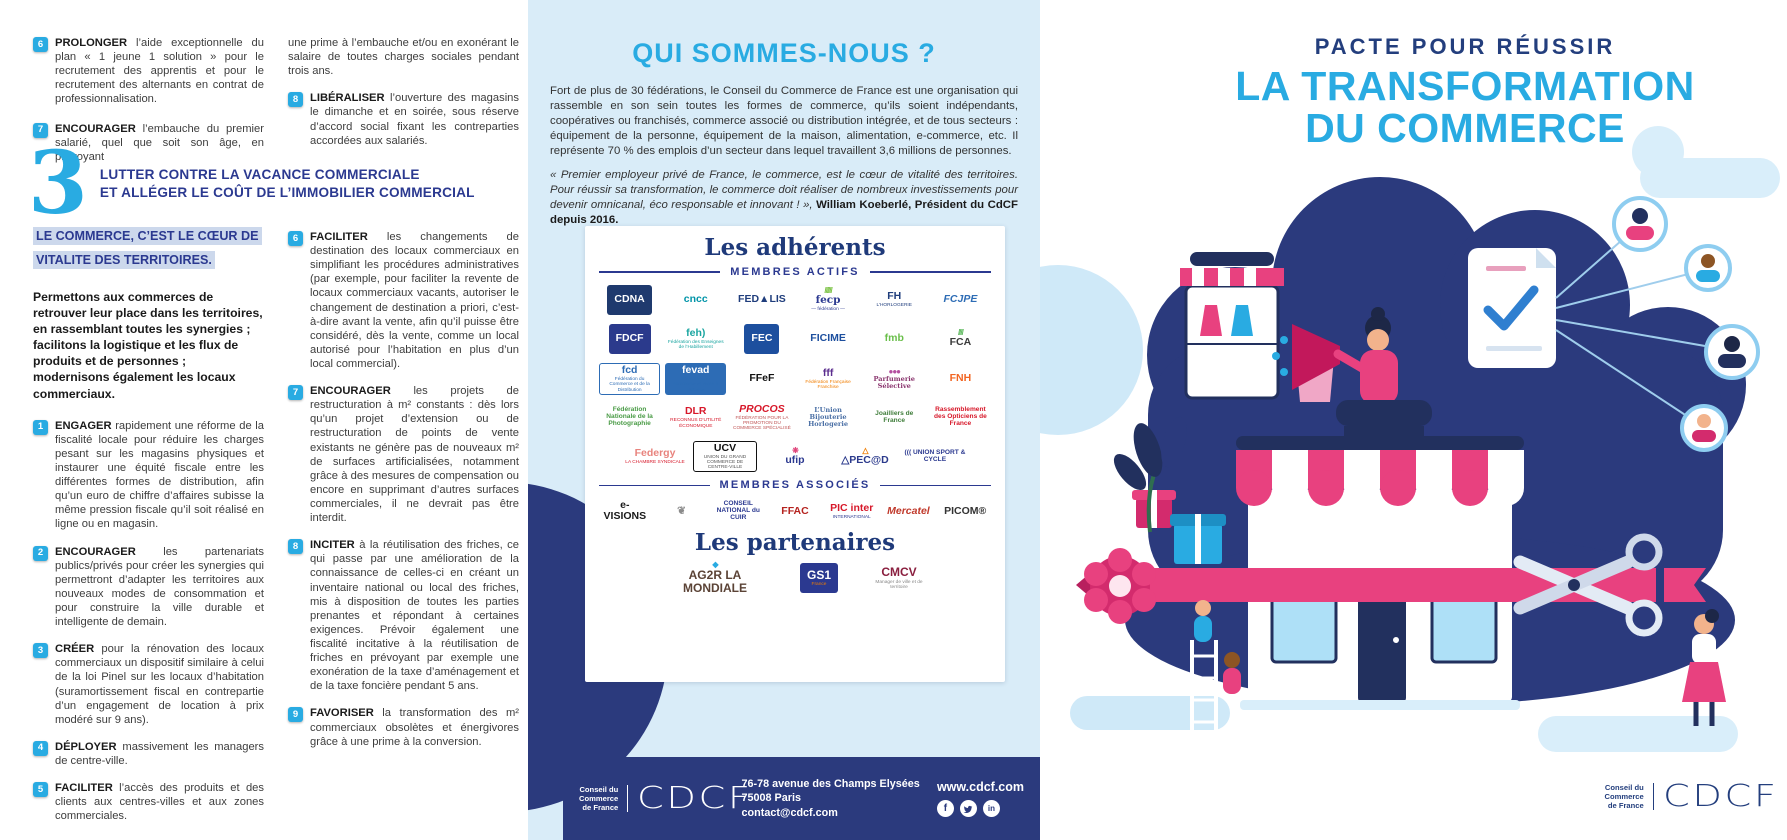 Image resolution: width=1787 pixels, height=840 pixels. Describe the element at coordinates (784, 53) in the screenshot. I see `who-are-we-title: QUI SOMMES-NOUS ?` at that location.